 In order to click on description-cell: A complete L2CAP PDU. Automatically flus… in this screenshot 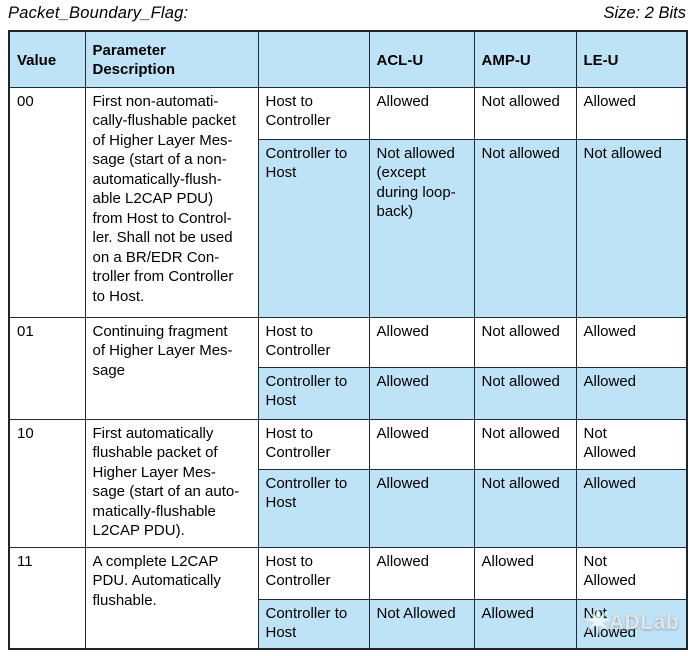, I will do `click(171, 598)`.